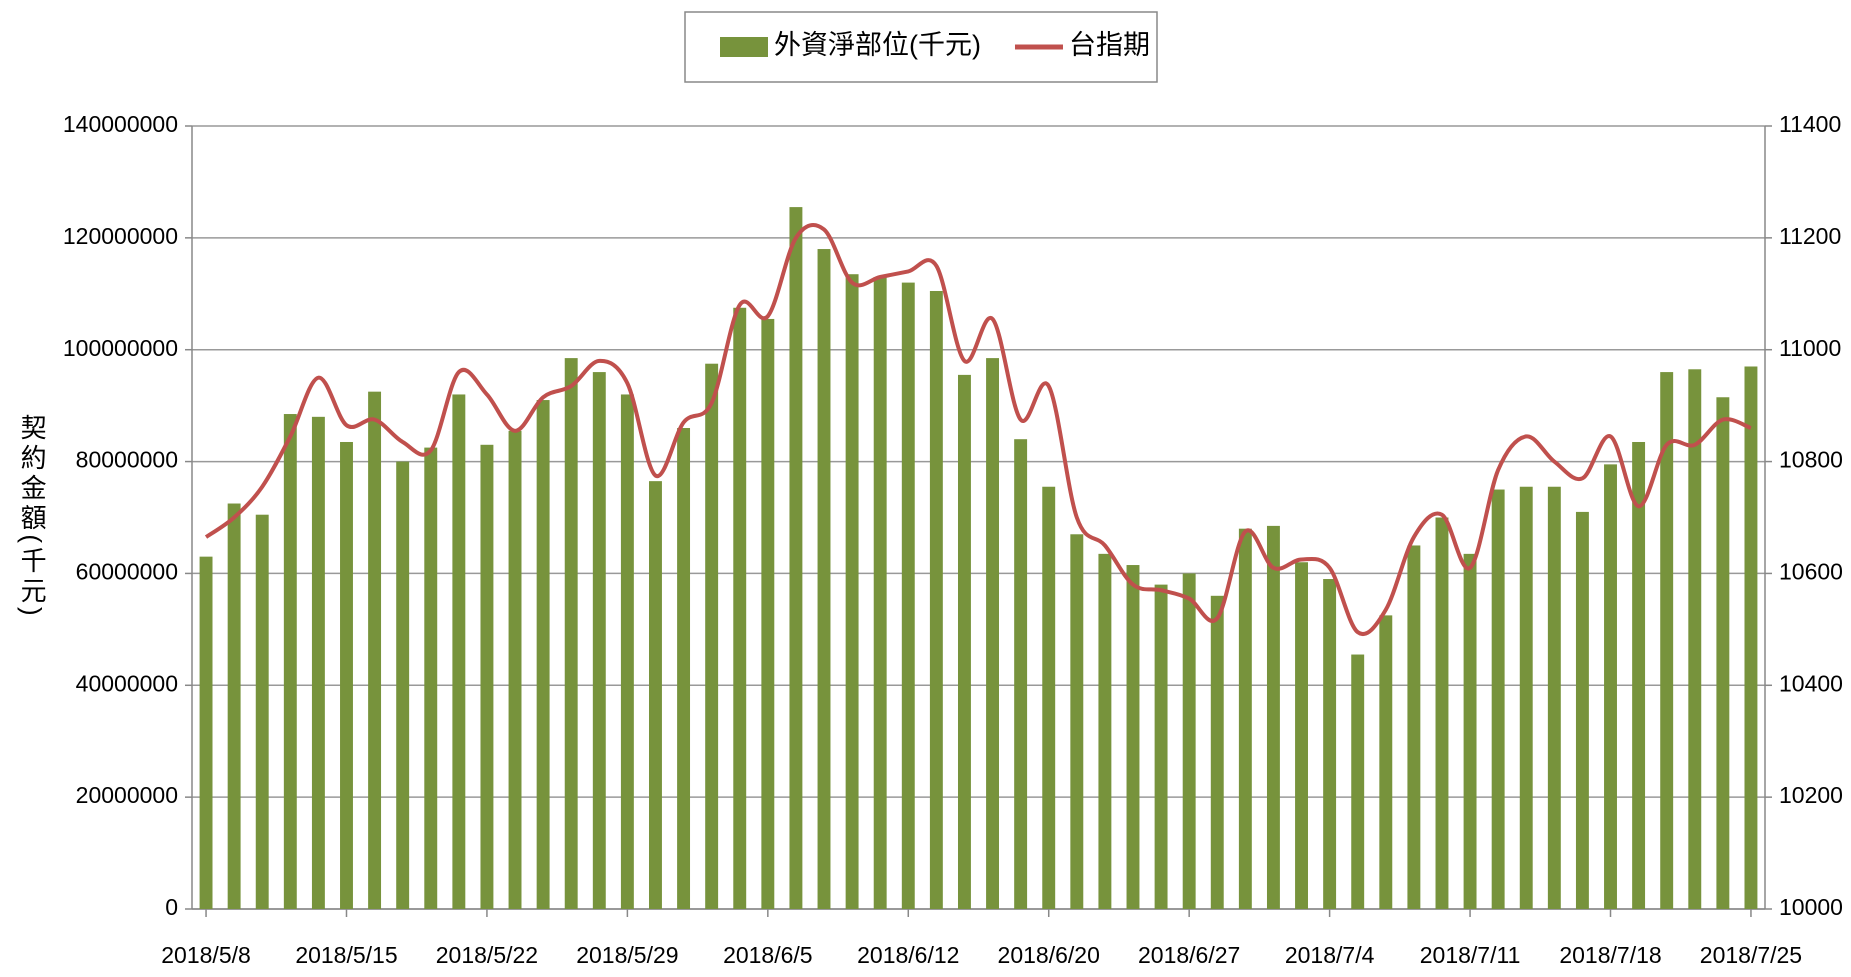  I want to click on y2-tick-label: 10400, so click(1811, 683).